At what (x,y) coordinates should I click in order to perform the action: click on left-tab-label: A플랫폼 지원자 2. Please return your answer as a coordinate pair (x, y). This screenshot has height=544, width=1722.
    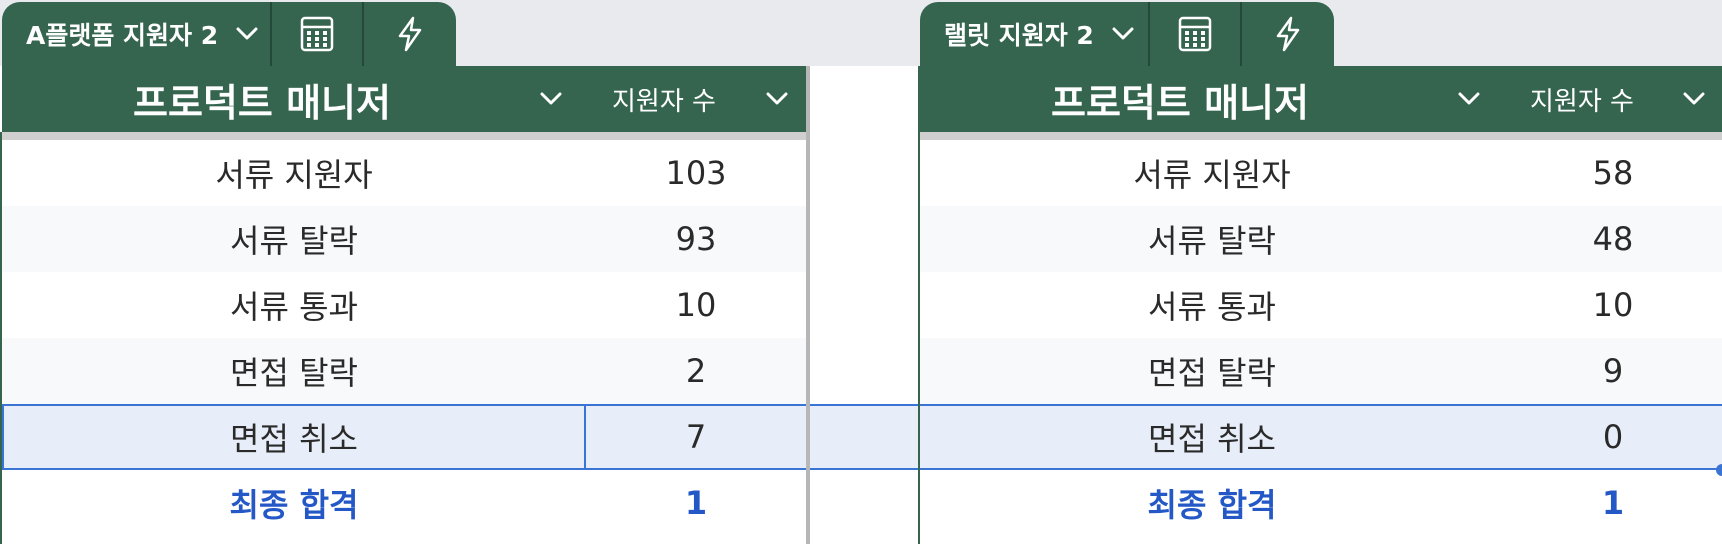
    Looking at the image, I should click on (122, 35).